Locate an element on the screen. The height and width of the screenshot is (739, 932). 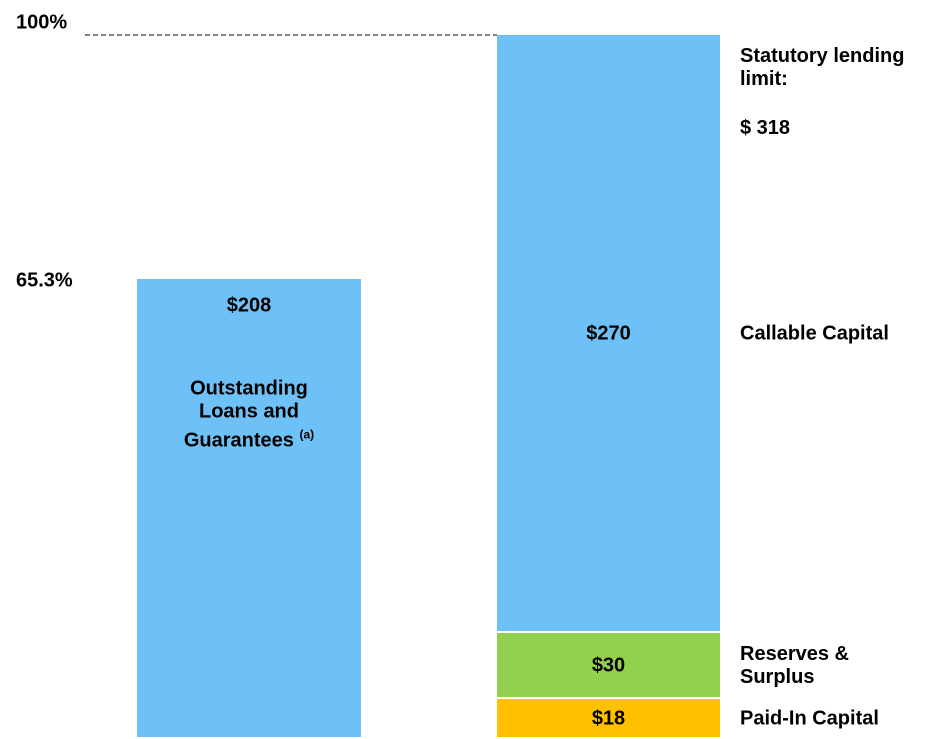
bar-label: Outstanding Loans and Guarantees (a) is located at coordinates (249, 414).